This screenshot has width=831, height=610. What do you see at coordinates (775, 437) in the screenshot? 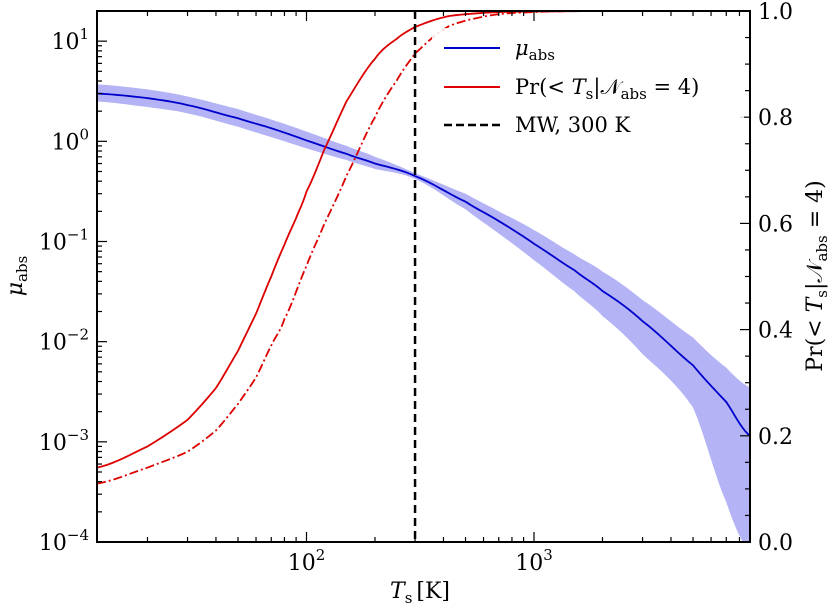
I see `y-right-tick-label: 0.2` at bounding box center [775, 437].